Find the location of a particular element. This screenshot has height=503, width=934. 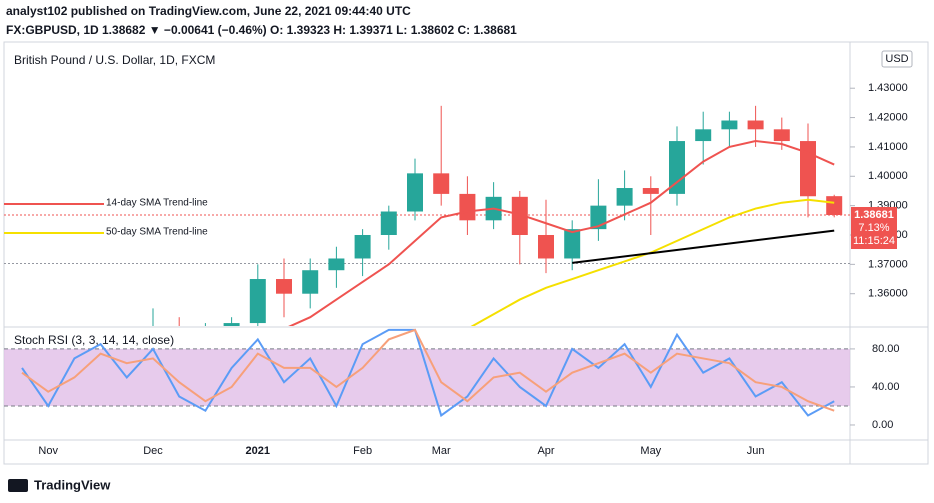

stoch-line is located at coordinates (428, 370).